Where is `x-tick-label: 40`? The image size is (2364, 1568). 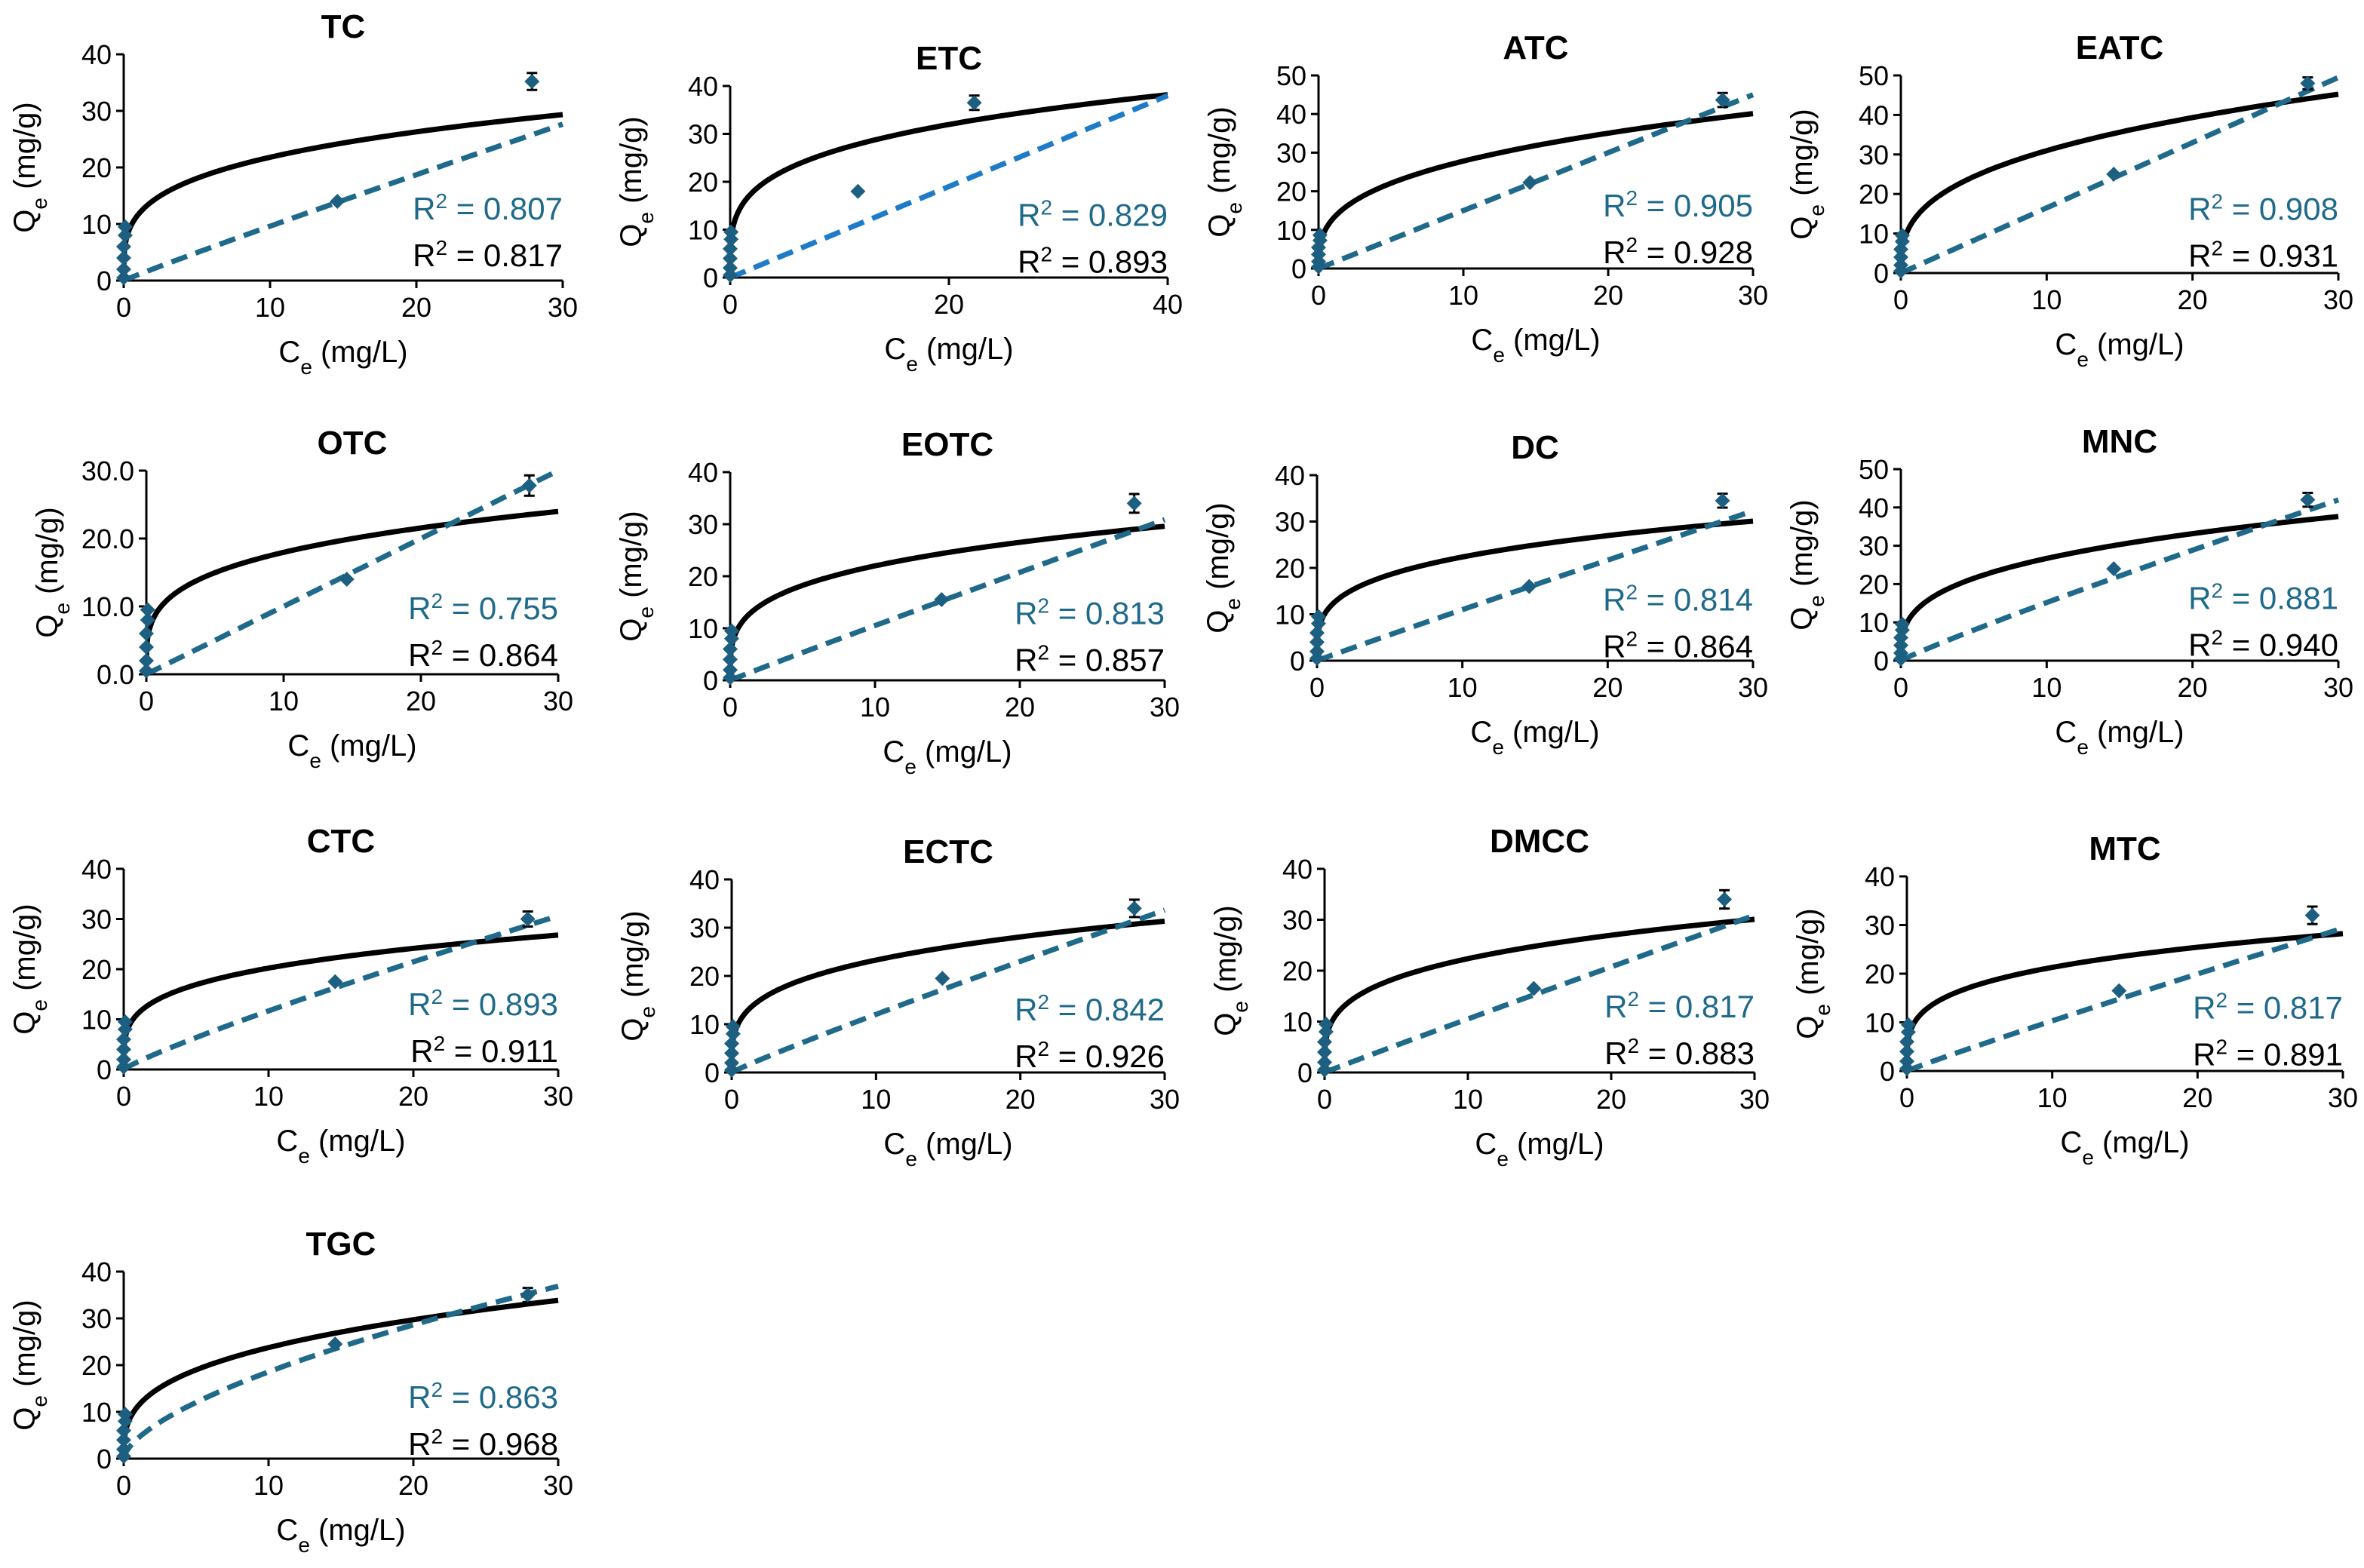
x-tick-label: 40 is located at coordinates (1168, 304).